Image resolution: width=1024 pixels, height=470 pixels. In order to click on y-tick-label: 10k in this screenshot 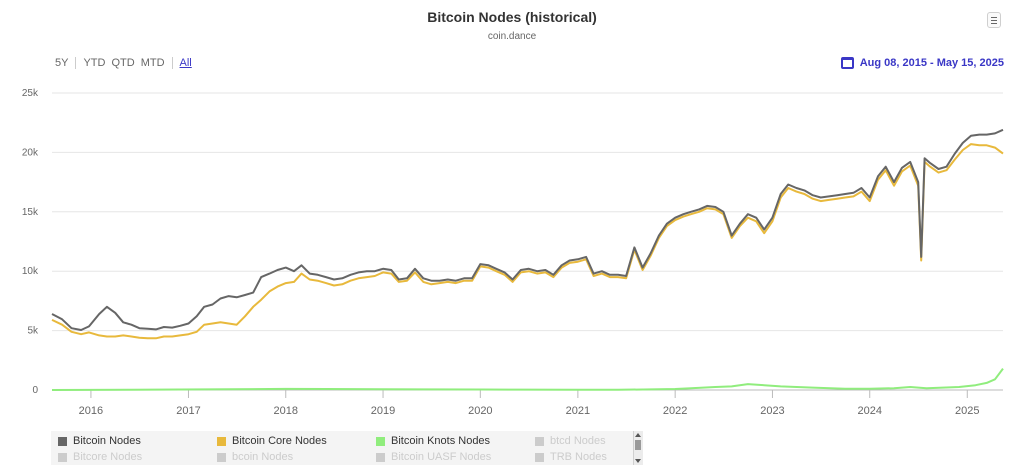, I will do `click(30, 271)`.